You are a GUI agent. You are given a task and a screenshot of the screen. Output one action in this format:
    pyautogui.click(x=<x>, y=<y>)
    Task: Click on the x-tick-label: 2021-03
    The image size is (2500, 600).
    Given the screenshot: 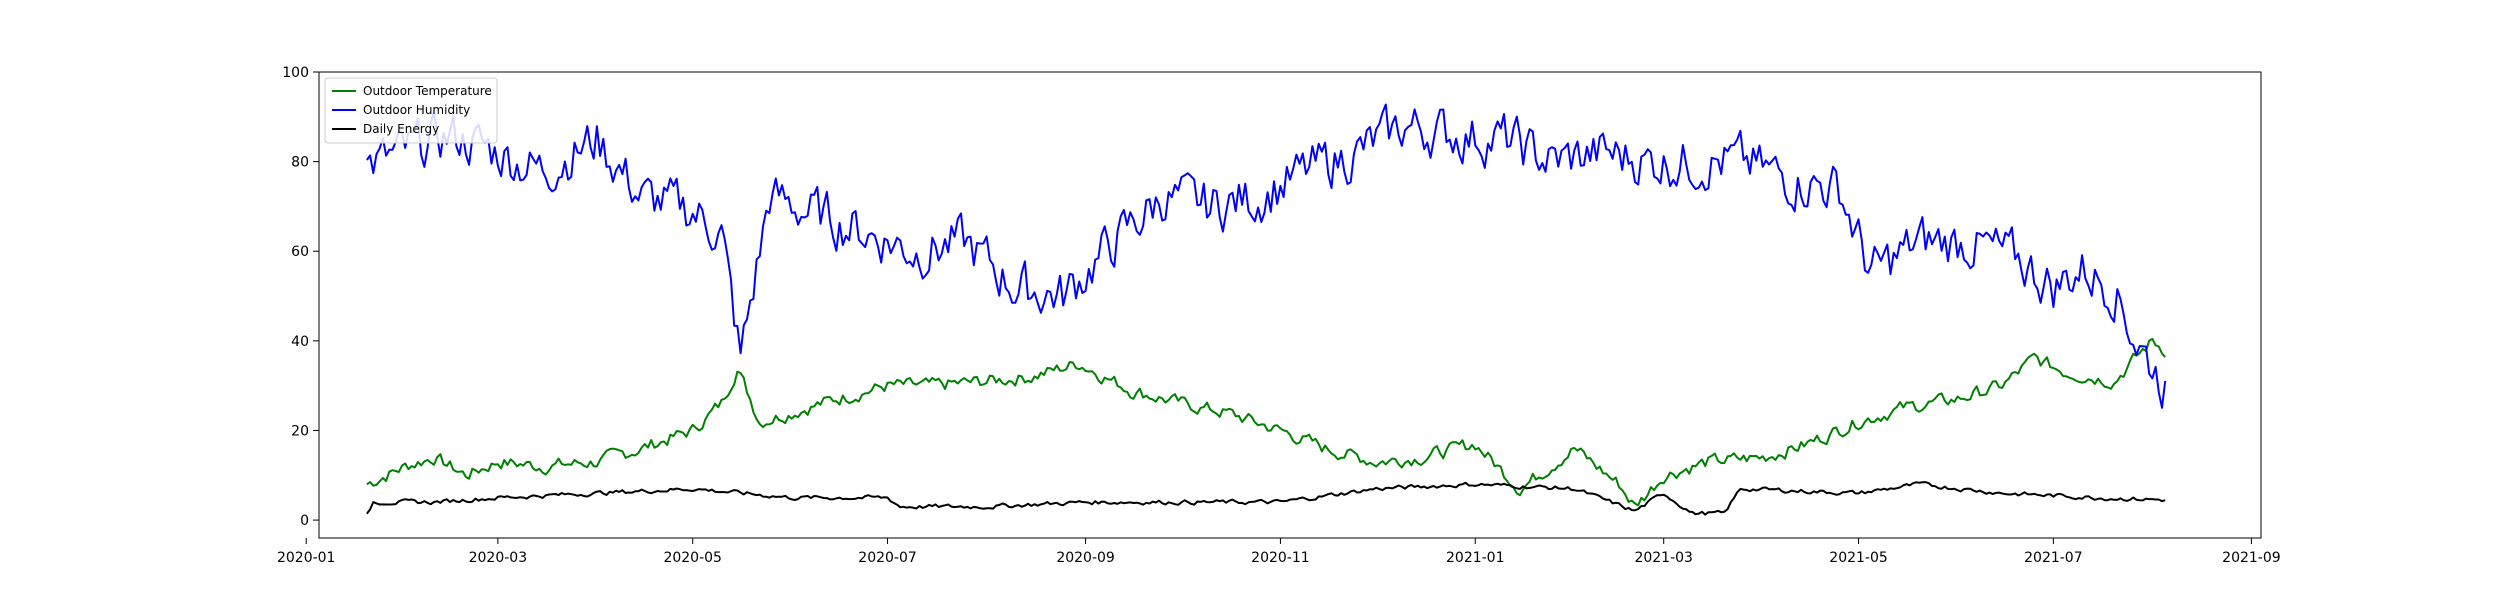 What is the action you would take?
    pyautogui.click(x=1663, y=558)
    